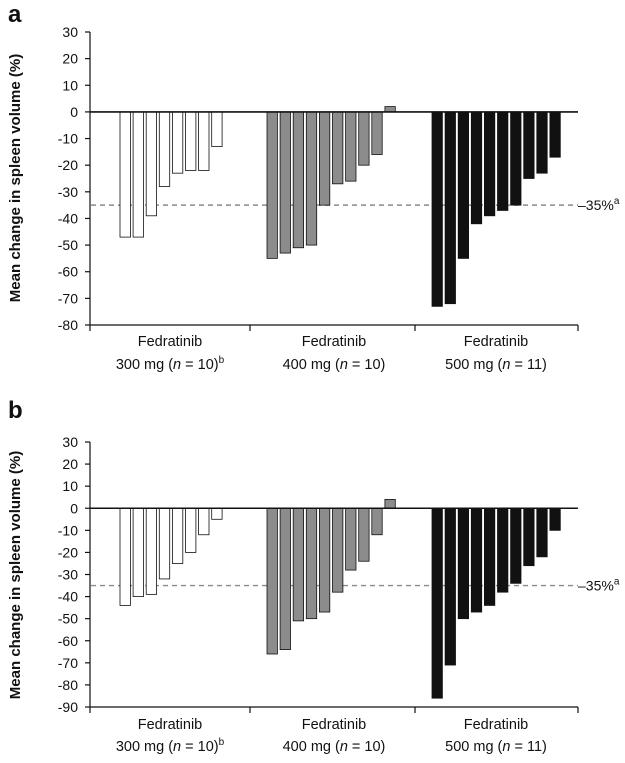  What do you see at coordinates (68, 707) in the screenshot?
I see `y-tick-label: -90` at bounding box center [68, 707].